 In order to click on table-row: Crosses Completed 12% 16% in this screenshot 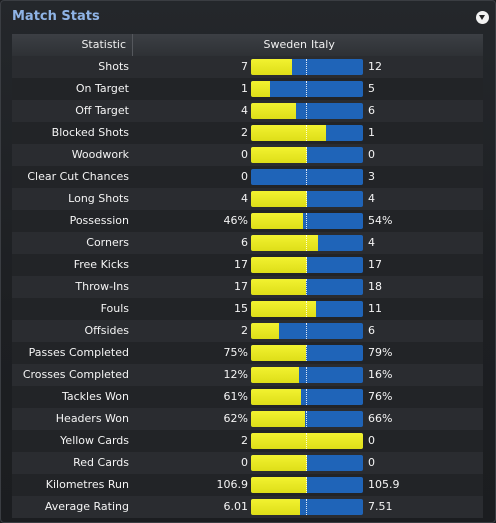, I will do `click(247, 375)`.